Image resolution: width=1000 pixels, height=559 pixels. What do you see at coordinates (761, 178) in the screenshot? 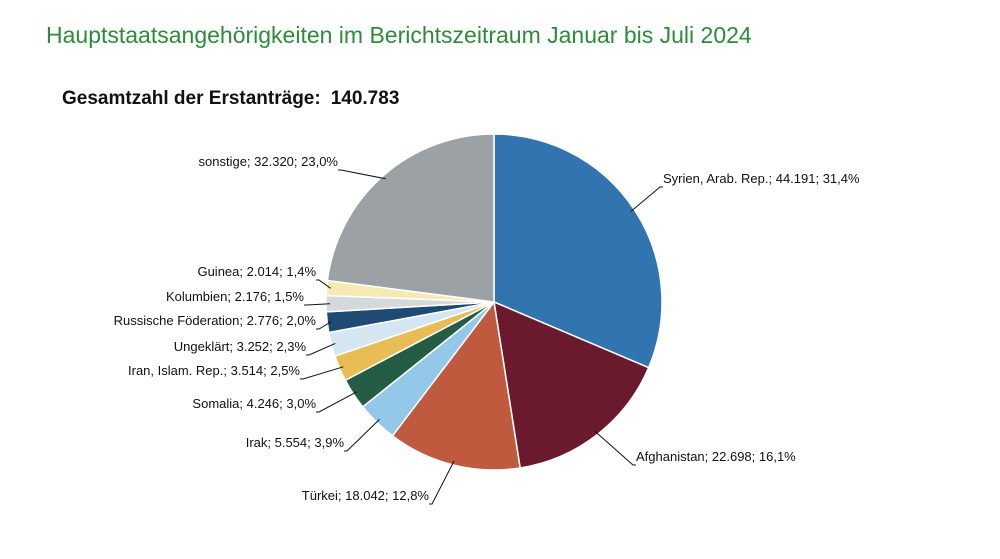
I see `slice-label-syrien-arab-rep: Syrien, Arab. Rep.; 44.191; 31,4%` at bounding box center [761, 178].